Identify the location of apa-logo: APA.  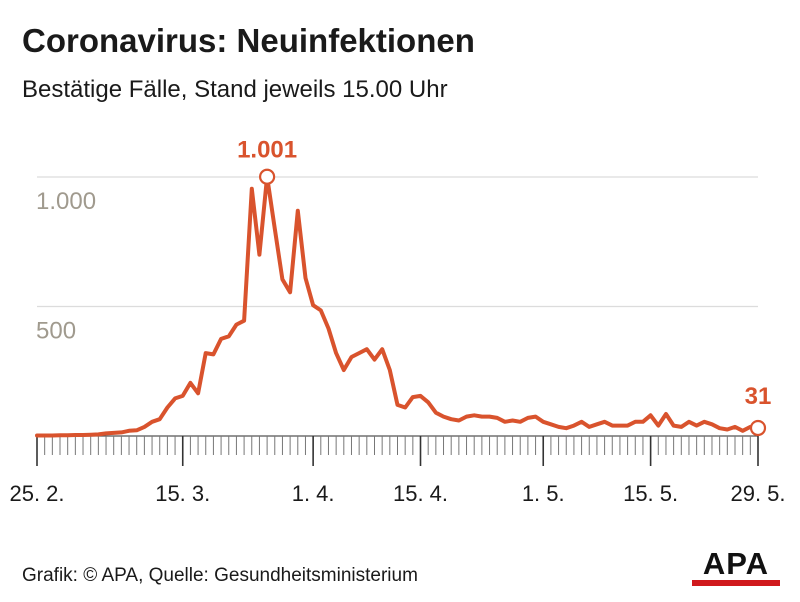
(736, 567).